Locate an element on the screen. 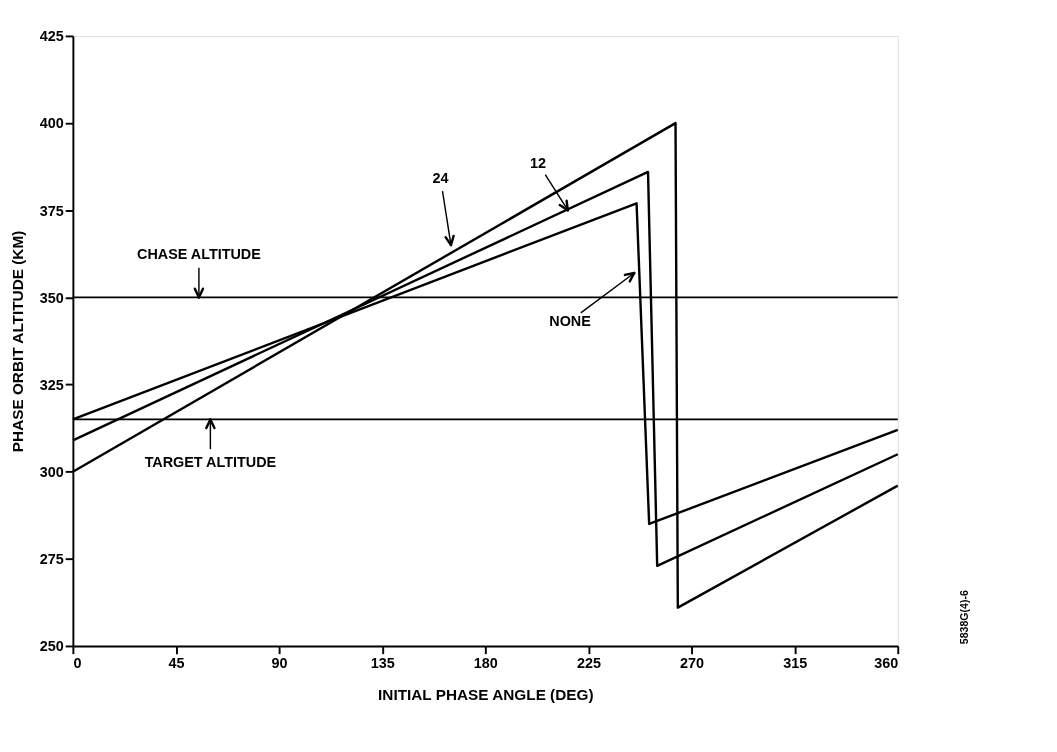  annotation: 12 is located at coordinates (538, 163).